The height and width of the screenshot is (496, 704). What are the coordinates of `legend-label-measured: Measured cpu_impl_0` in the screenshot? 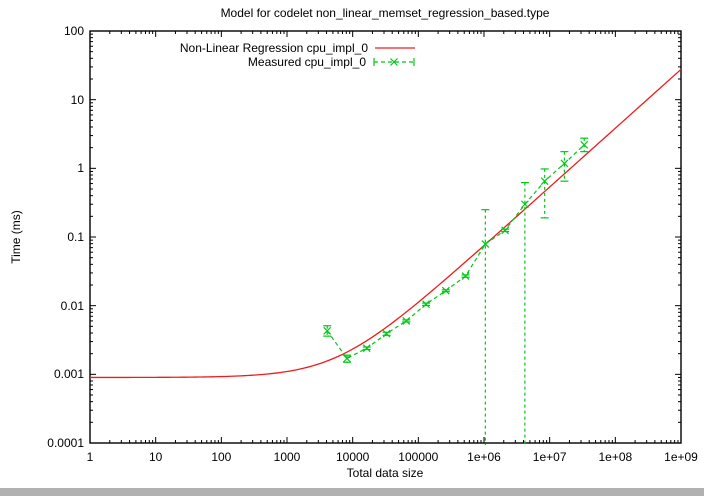 It's located at (306, 62).